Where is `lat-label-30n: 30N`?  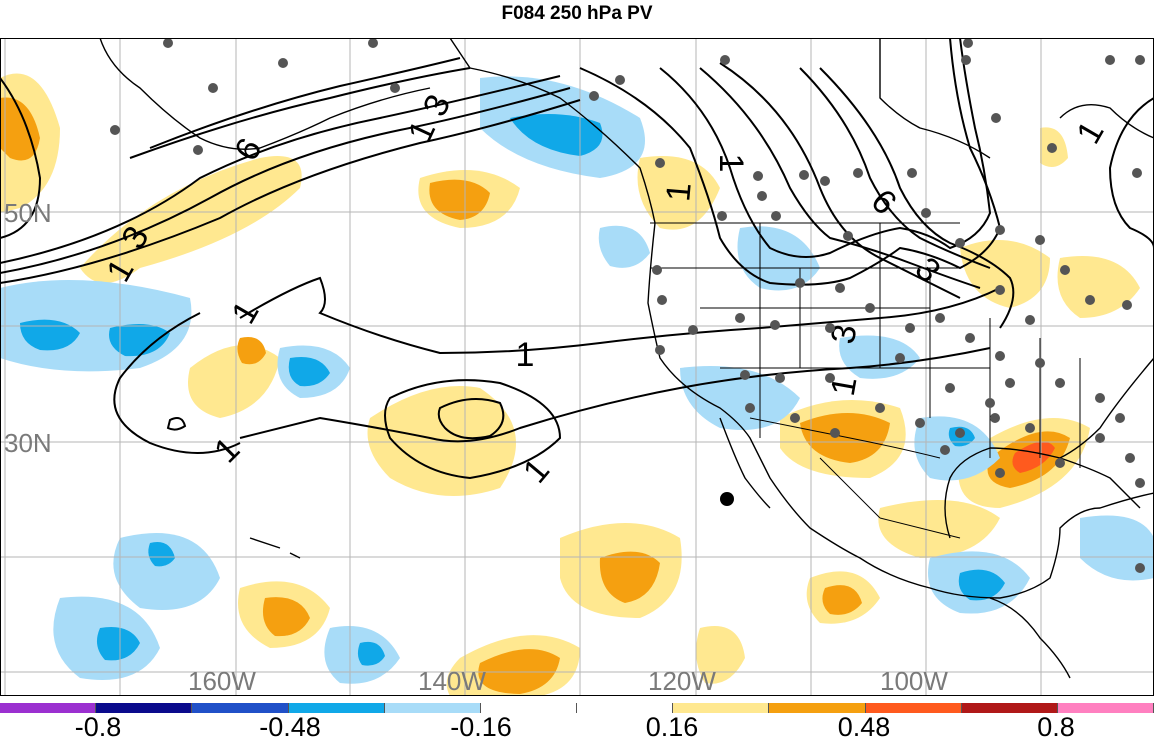 lat-label-30n: 30N is located at coordinates (28, 443).